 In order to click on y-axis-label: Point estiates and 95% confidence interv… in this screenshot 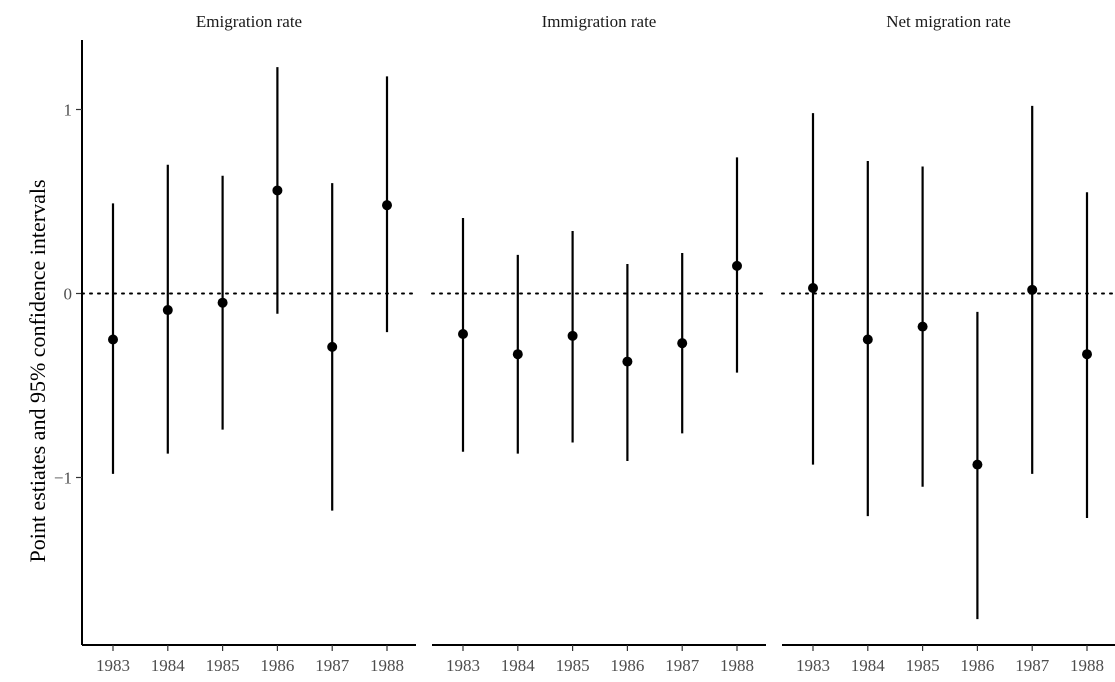, I will do `click(37, 370)`.